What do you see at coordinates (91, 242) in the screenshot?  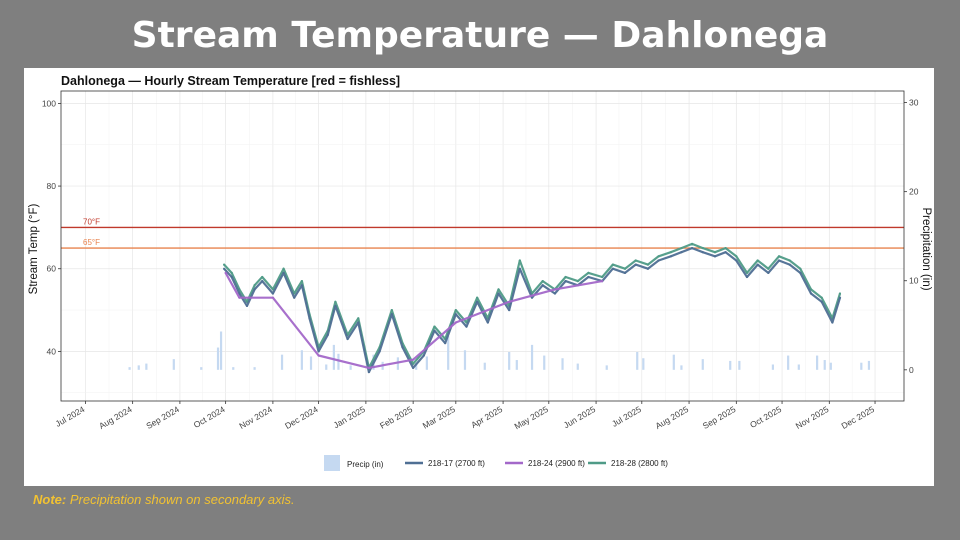 I see `threshold-label: 65°F` at bounding box center [91, 242].